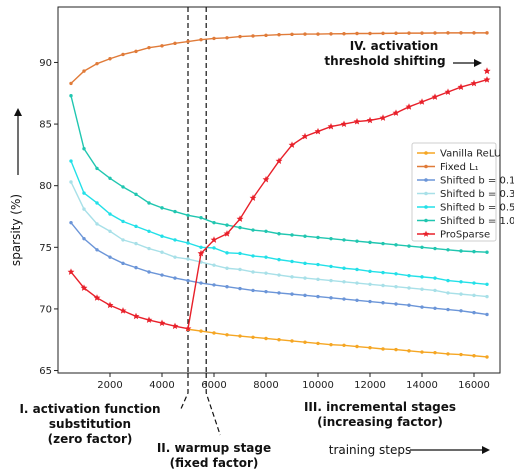  I want to click on phase-divider-extension, so click(184, 392).